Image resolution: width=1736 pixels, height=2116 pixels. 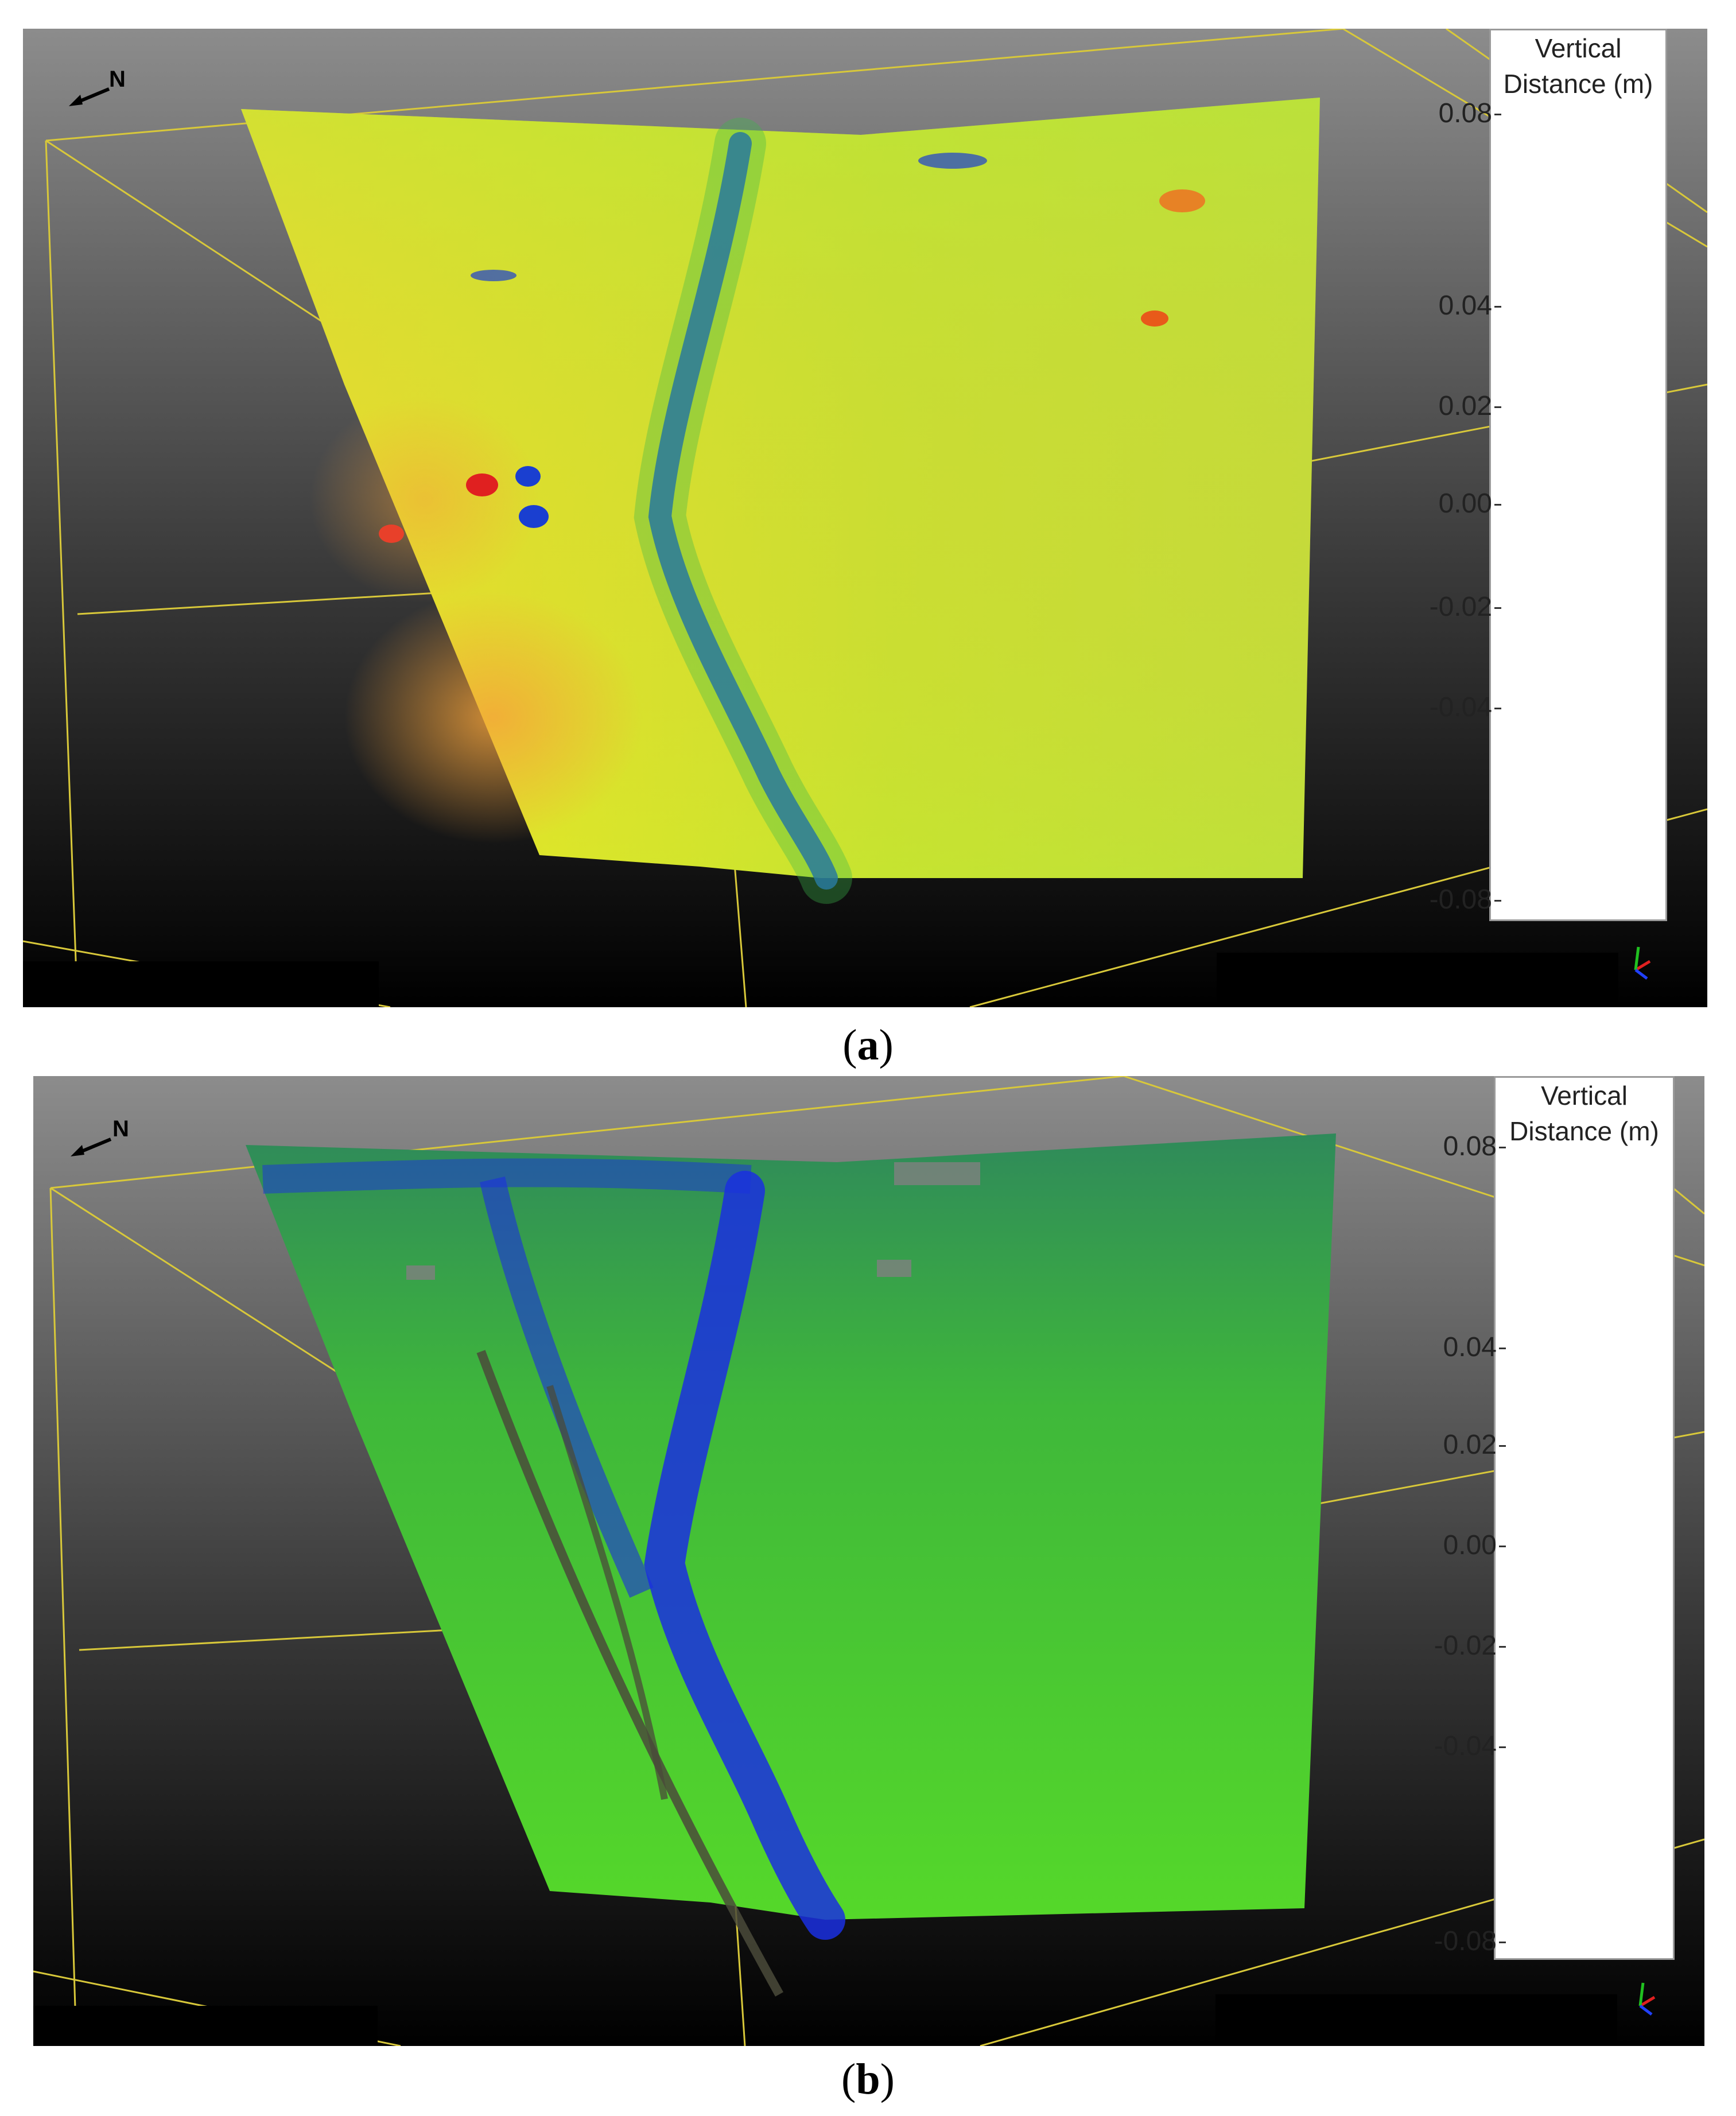 I want to click on colorbar-a: Vertical Distance (m), so click(x=1578, y=475).